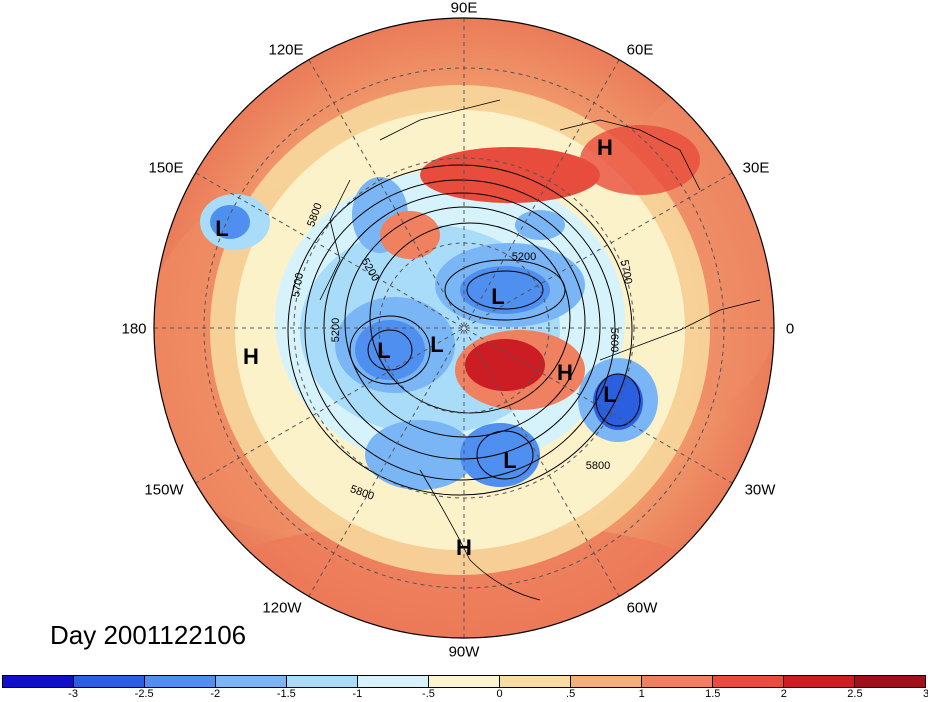 This screenshot has height=702, width=928. Describe the element at coordinates (598, 466) in the screenshot. I see `contour-label: 5800` at that location.